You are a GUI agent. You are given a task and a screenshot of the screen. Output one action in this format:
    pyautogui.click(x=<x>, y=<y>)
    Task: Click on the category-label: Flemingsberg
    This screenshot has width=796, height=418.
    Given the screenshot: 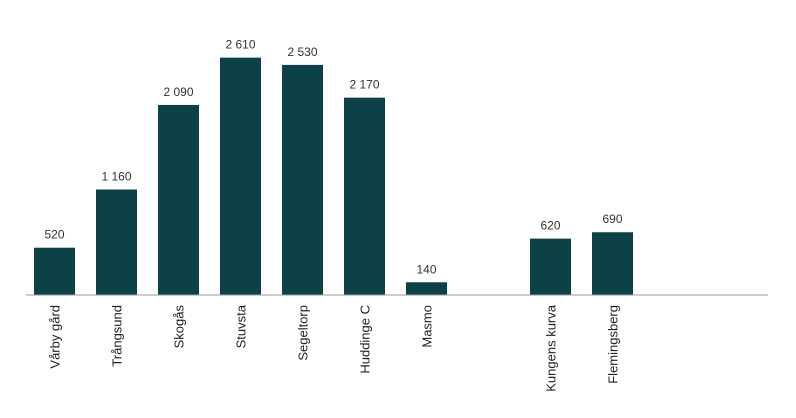 What is the action you would take?
    pyautogui.click(x=613, y=344)
    